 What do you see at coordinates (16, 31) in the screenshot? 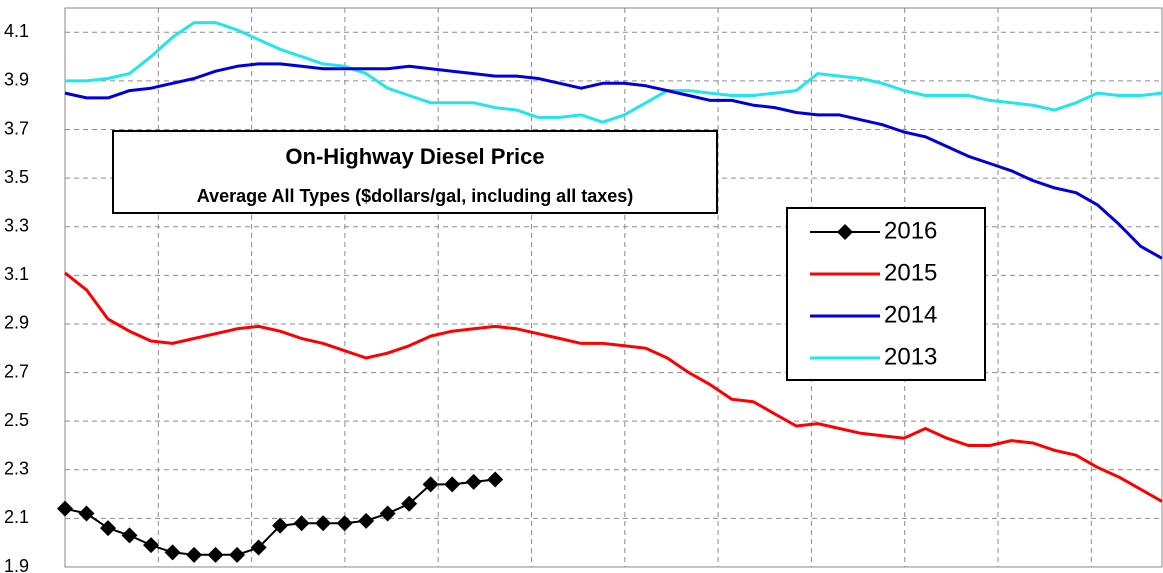
I see `y-tick-label: 4.1` at bounding box center [16, 31].